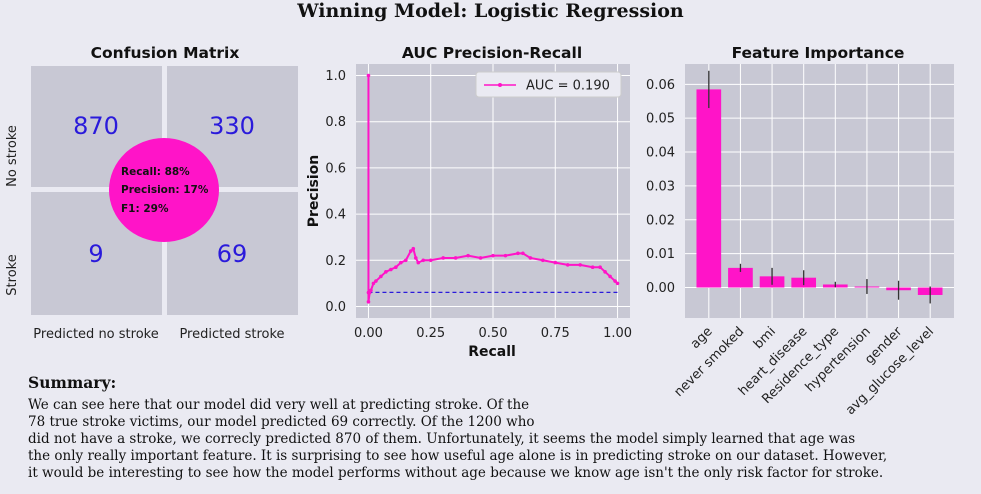  What do you see at coordinates (96, 126) in the screenshot?
I see `cm-value-tn: 870` at bounding box center [96, 126].